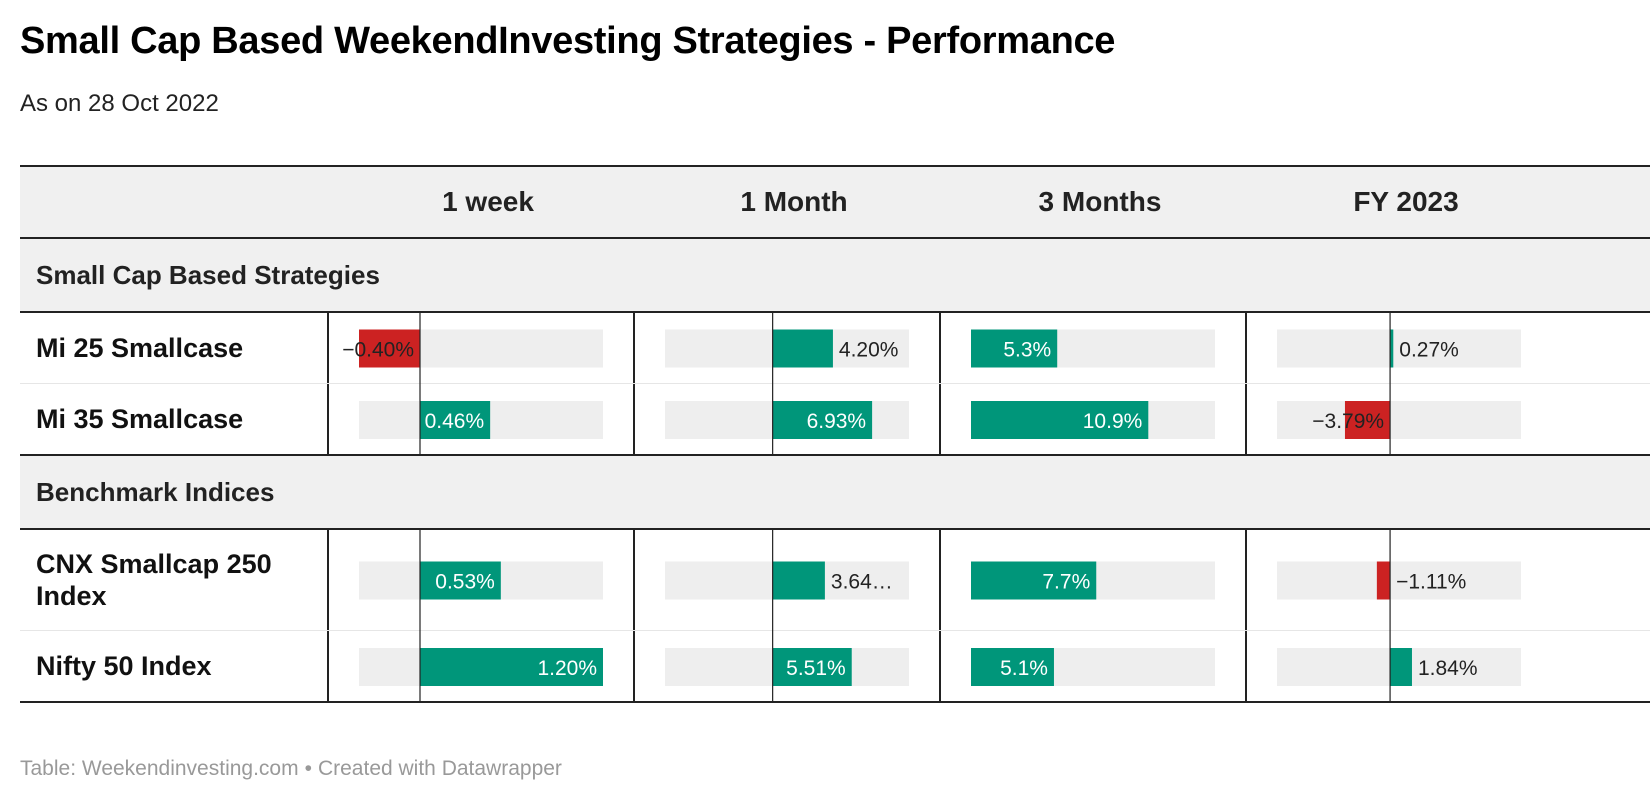 The height and width of the screenshot is (802, 1650). What do you see at coordinates (378, 350) in the screenshot?
I see `value-label: −0.40%` at bounding box center [378, 350].